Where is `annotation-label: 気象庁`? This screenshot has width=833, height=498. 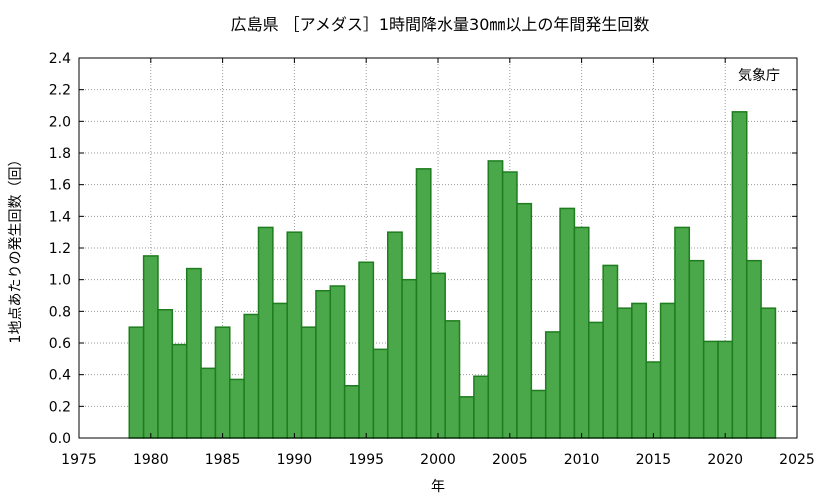
annotation-label: 気象庁 is located at coordinates (759, 76).